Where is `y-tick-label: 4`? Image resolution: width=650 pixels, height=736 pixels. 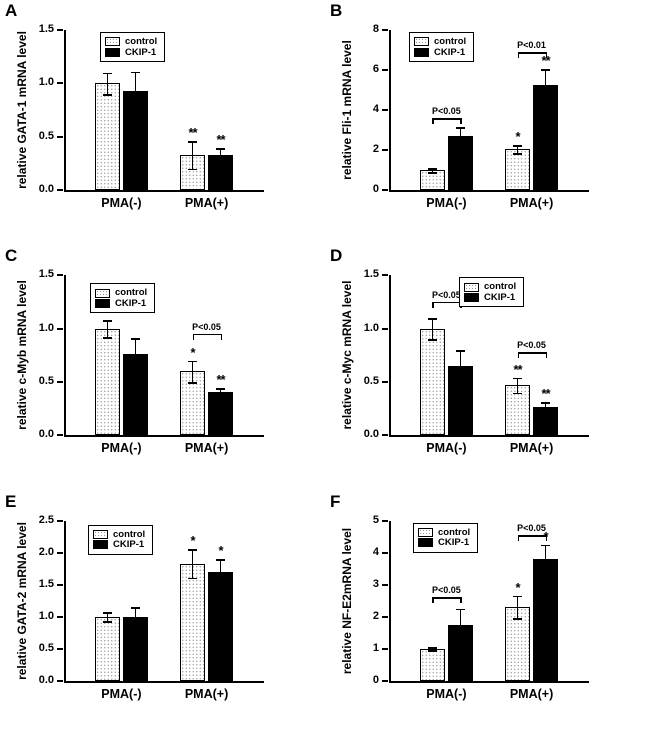
y-tick-label: 4 is located at coordinates (375, 551).